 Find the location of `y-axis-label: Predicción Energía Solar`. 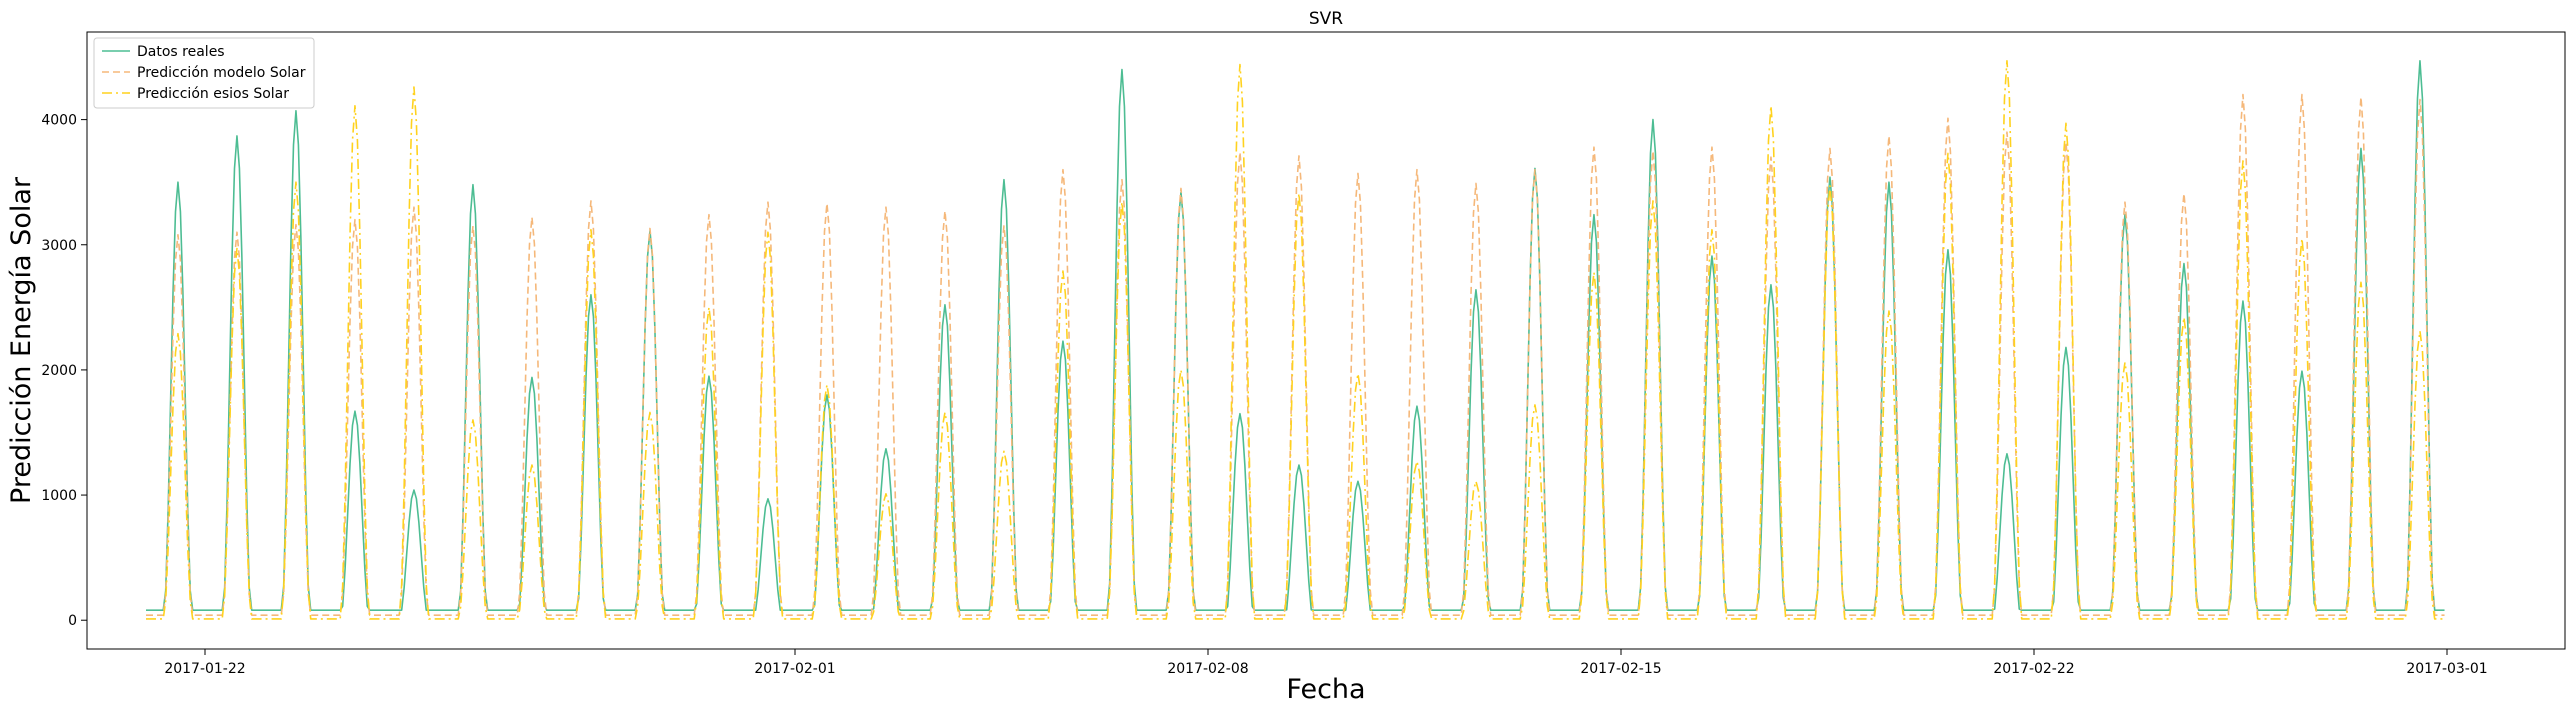

y-axis-label: Predicción Energía Solar is located at coordinates (21, 340).